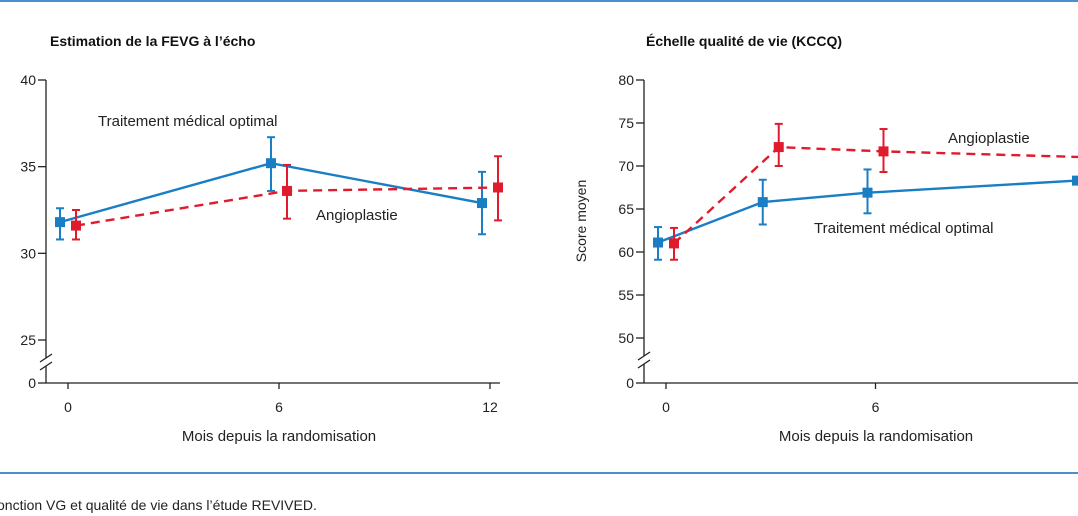 This screenshot has height=516, width=1078. What do you see at coordinates (28, 253) in the screenshot?
I see `y-tick-label: 30` at bounding box center [28, 253].